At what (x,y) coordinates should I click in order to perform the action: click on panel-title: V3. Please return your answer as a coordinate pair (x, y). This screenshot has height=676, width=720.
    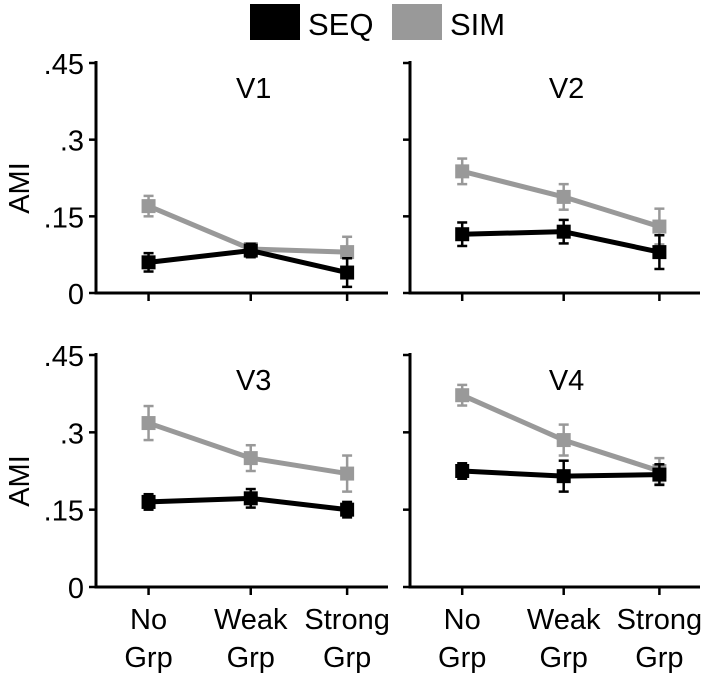
    Looking at the image, I should click on (253, 381).